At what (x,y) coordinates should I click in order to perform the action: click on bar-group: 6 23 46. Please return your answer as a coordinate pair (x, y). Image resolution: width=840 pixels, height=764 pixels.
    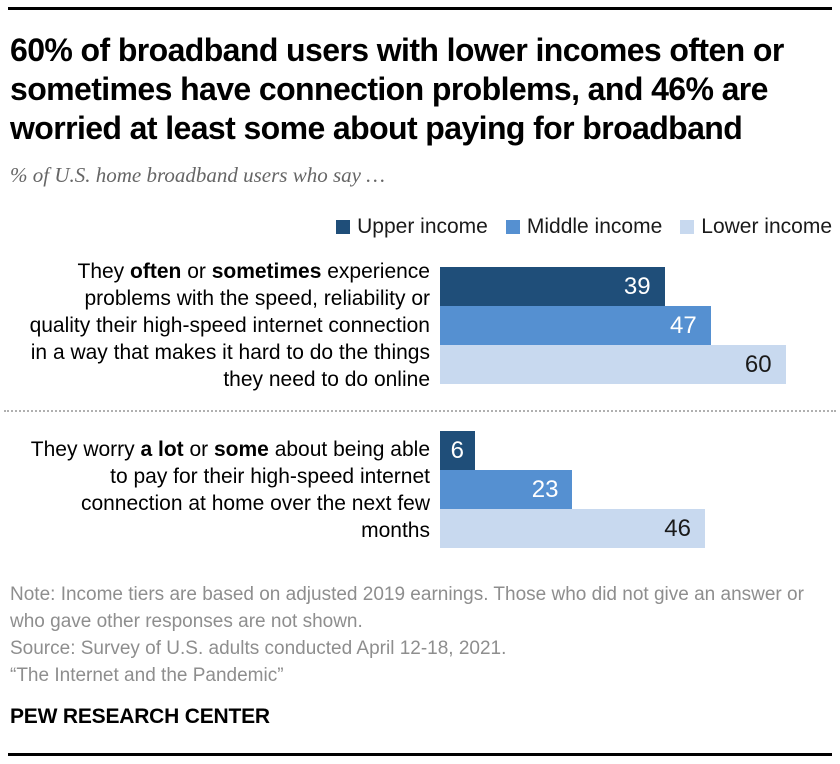
    Looking at the image, I should click on (572, 489).